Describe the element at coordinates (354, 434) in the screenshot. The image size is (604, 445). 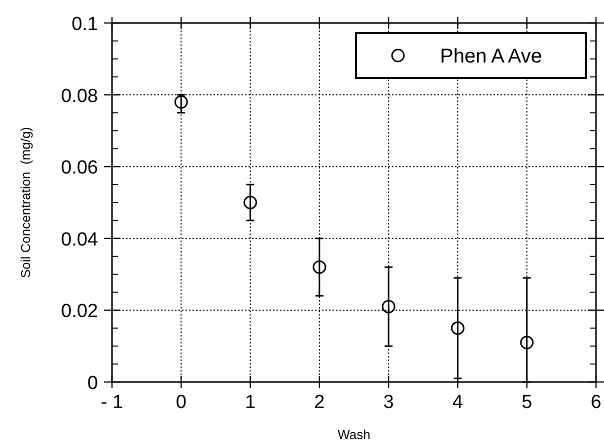
I see `x-axis-title: Wash` at that location.